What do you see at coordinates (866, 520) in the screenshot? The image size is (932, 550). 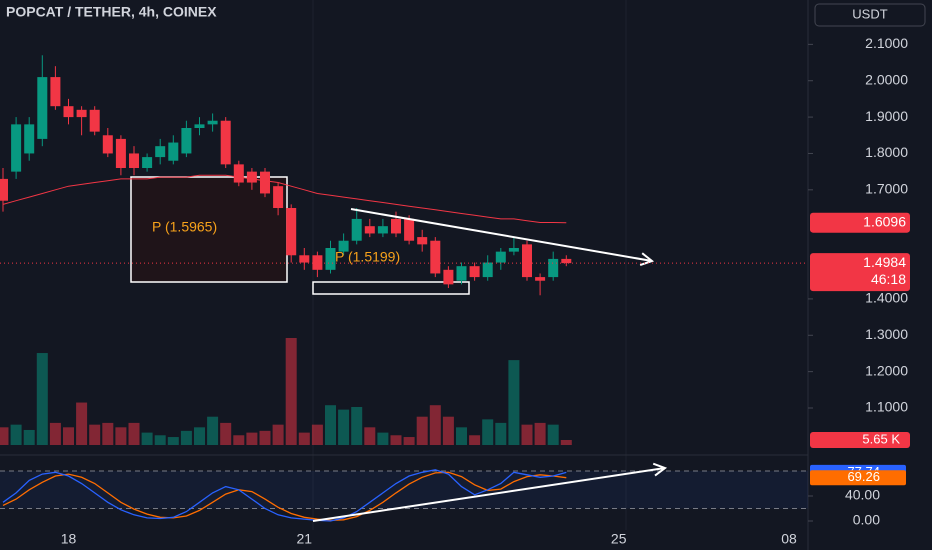 I see `stoch-tick-label: 0.00` at bounding box center [866, 520].